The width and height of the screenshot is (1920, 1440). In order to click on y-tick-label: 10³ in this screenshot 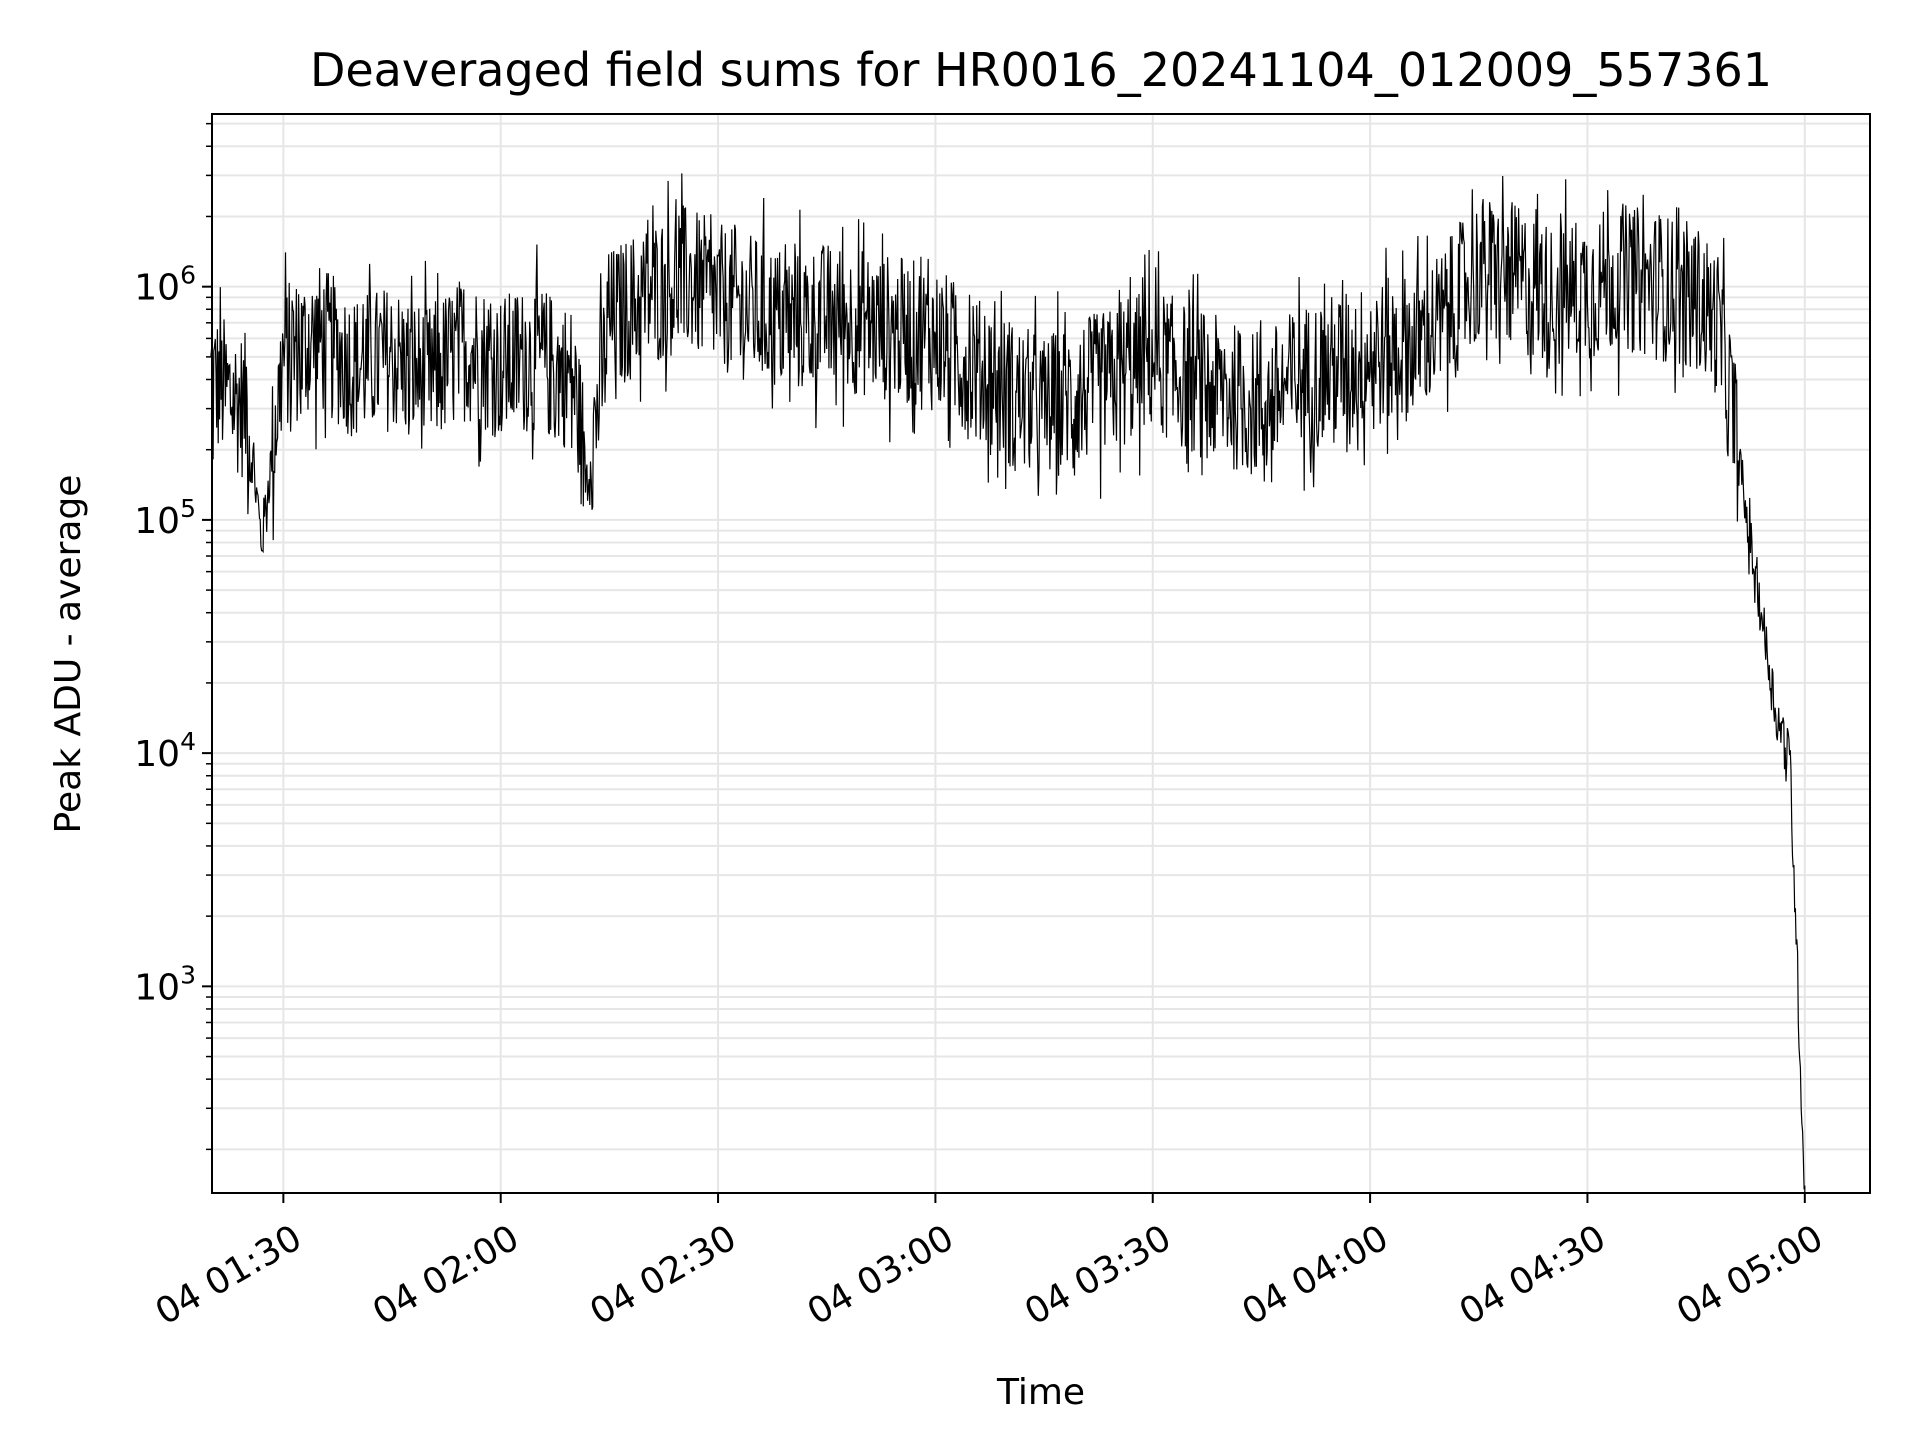, I will do `click(165, 984)`.